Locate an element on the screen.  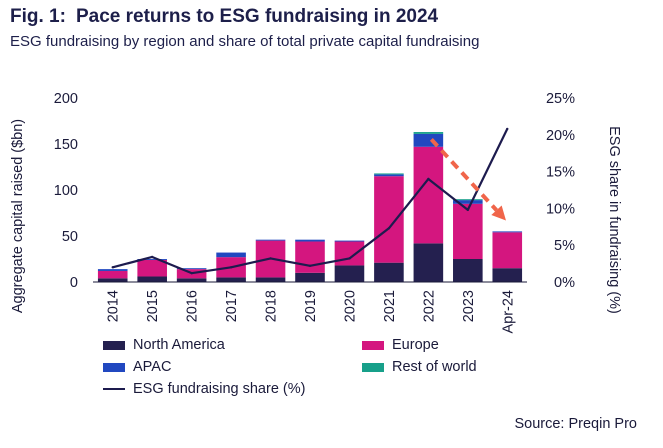
x-tick-label: 2021 is located at coordinates (390, 306).